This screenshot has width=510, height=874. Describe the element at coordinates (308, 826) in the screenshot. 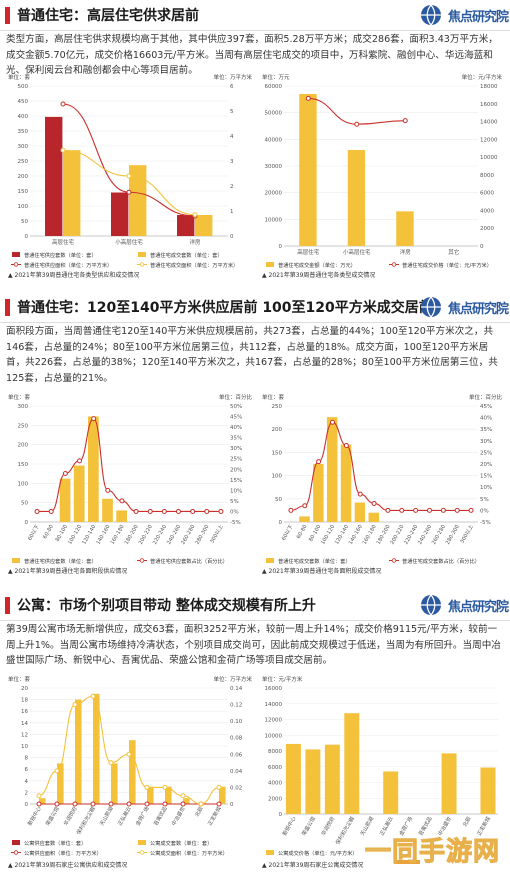

I see `x-tick-label: 荣盛公馆` at that location.